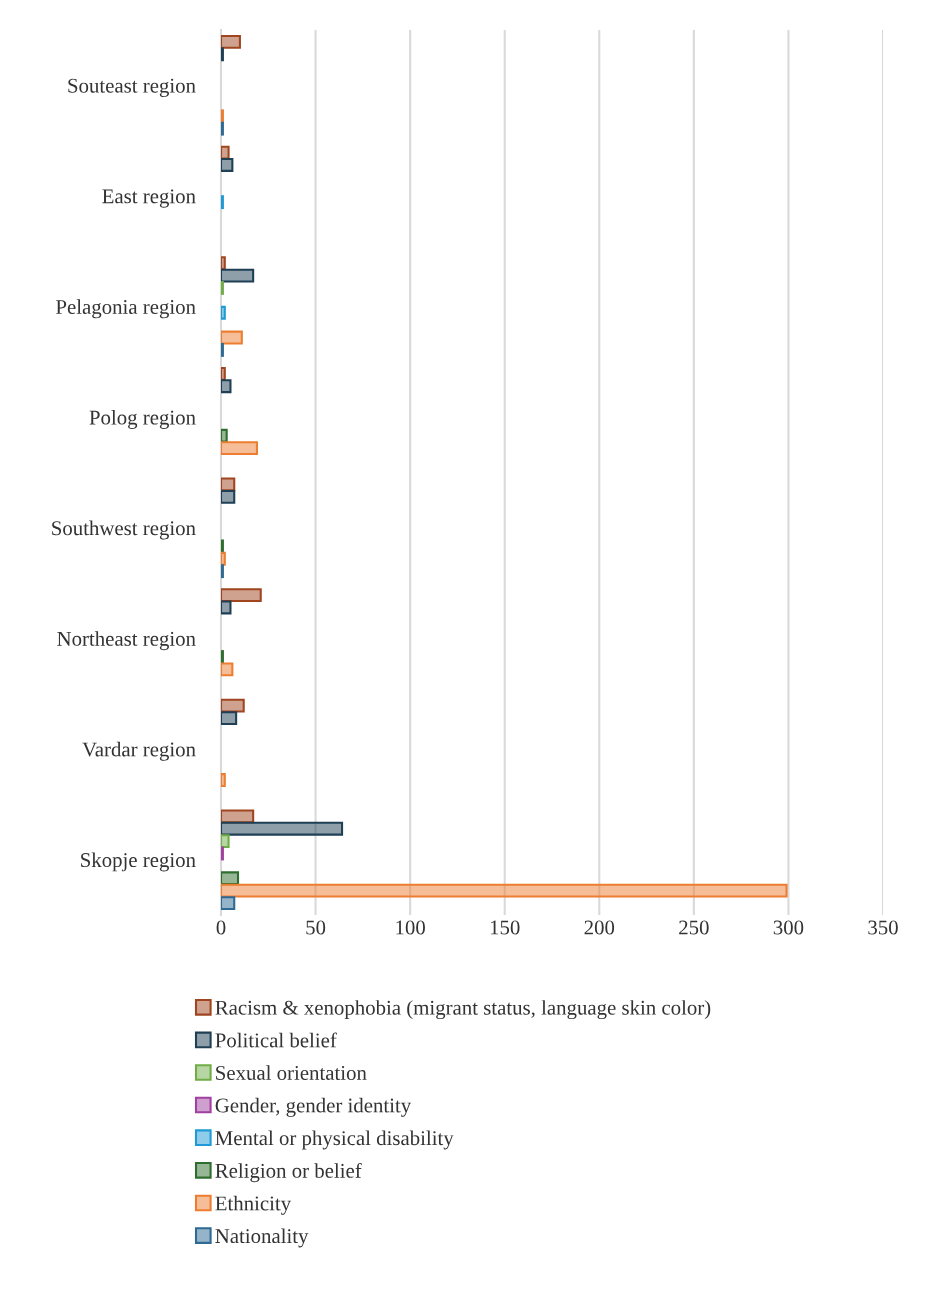  What do you see at coordinates (138, 862) in the screenshot?
I see `y-tick-label: Skopje region` at bounding box center [138, 862].